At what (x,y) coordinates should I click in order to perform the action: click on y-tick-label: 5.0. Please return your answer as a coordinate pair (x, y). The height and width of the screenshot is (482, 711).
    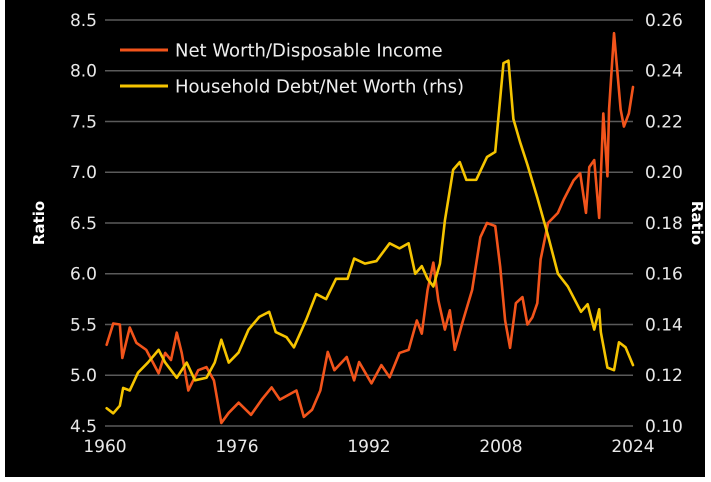
    Looking at the image, I should click on (83, 376).